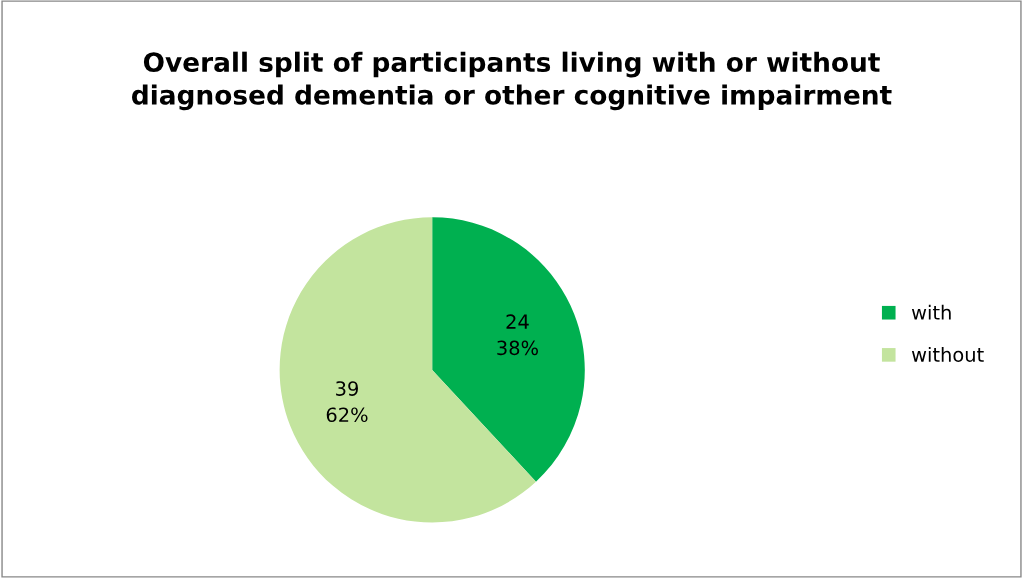  Describe the element at coordinates (347, 402) in the screenshot. I see `data-label: 39 62%` at that location.